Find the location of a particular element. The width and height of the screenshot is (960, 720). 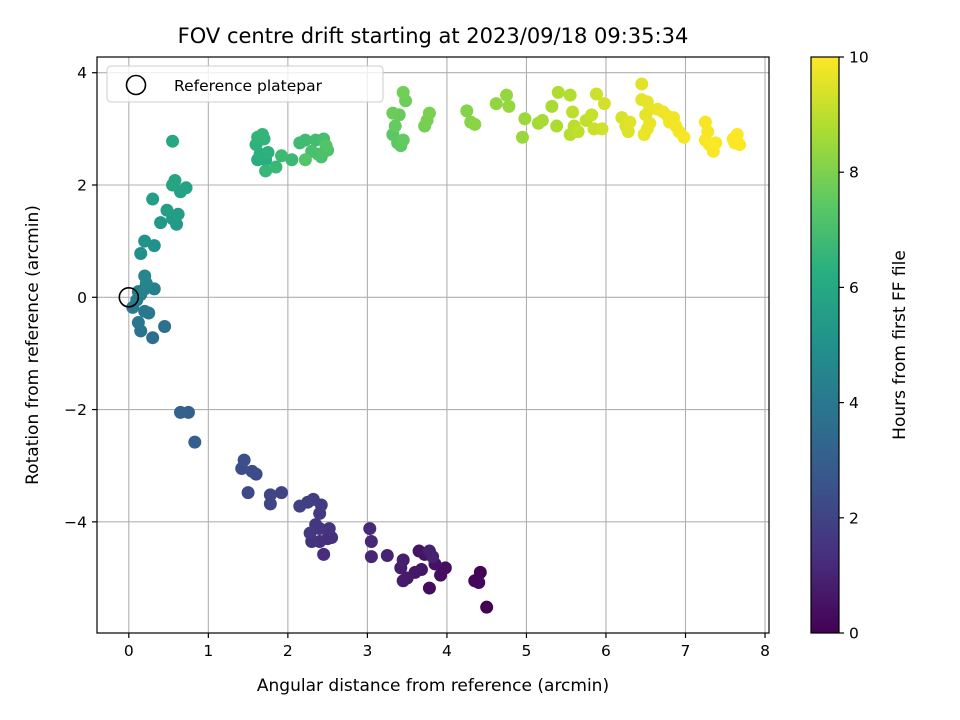

colorbar-tick-label: 0 is located at coordinates (854, 634).